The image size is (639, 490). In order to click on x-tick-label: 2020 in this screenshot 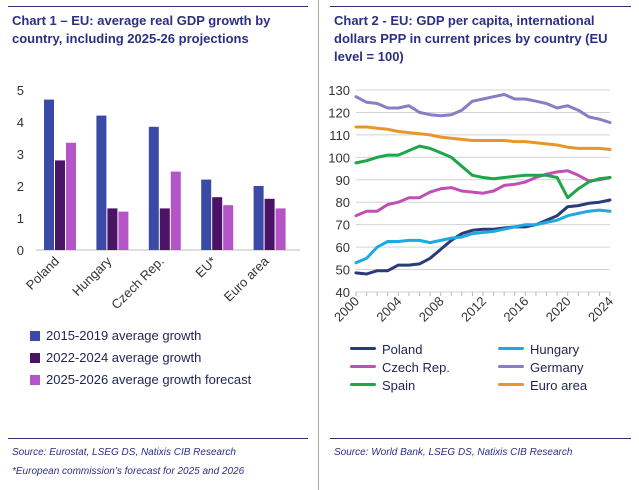, I will do `click(558, 309)`.